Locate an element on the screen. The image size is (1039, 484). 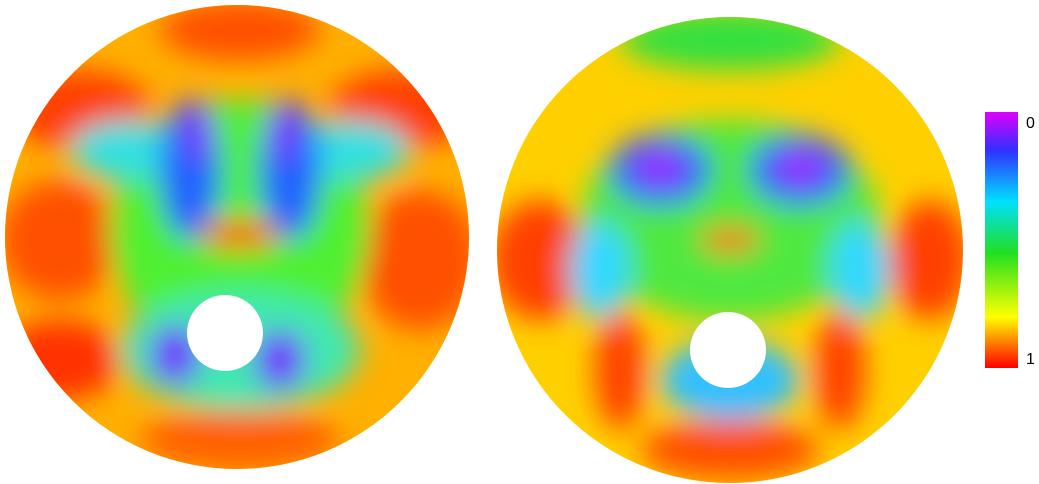
colorbar is located at coordinates (1001, 240).